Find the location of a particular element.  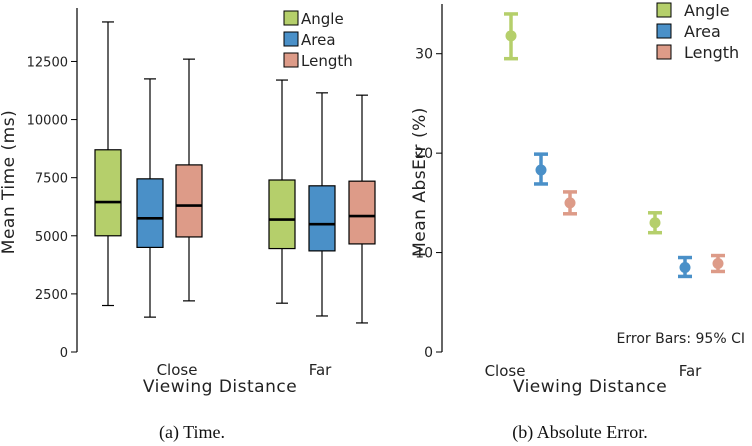

errorbar-angle-far is located at coordinates (655, 223).